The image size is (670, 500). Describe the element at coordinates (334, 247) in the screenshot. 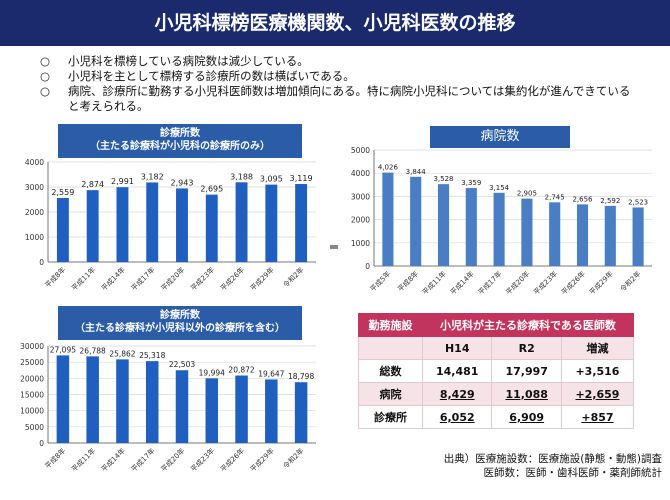

I see `divider-mark` at that location.